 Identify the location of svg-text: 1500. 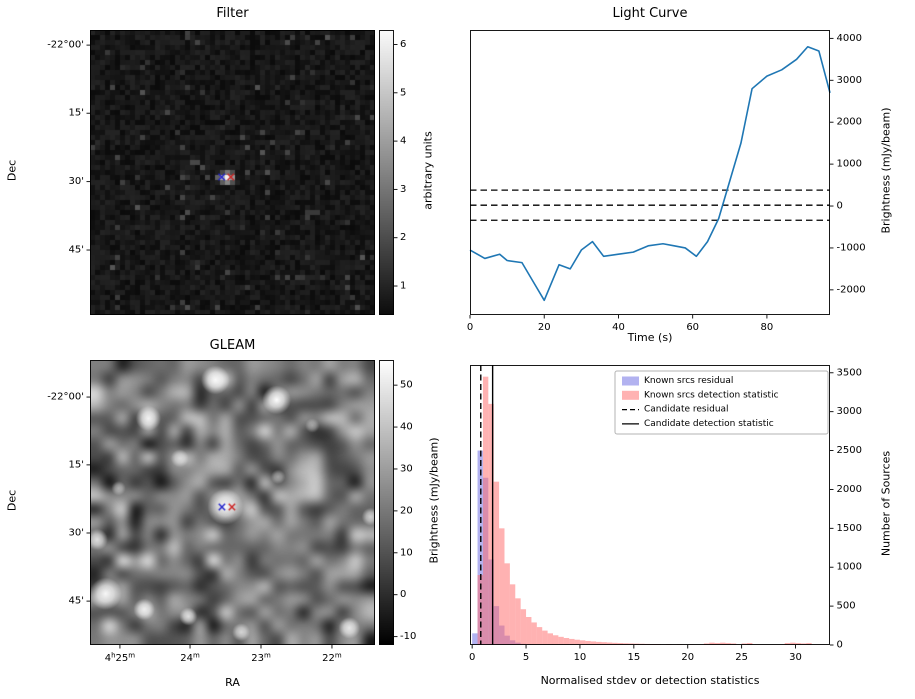
(849, 528).